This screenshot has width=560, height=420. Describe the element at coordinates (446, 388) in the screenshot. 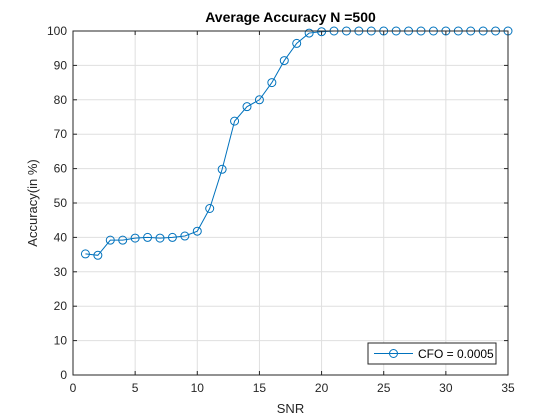

I see `x-tick-label: 30` at that location.